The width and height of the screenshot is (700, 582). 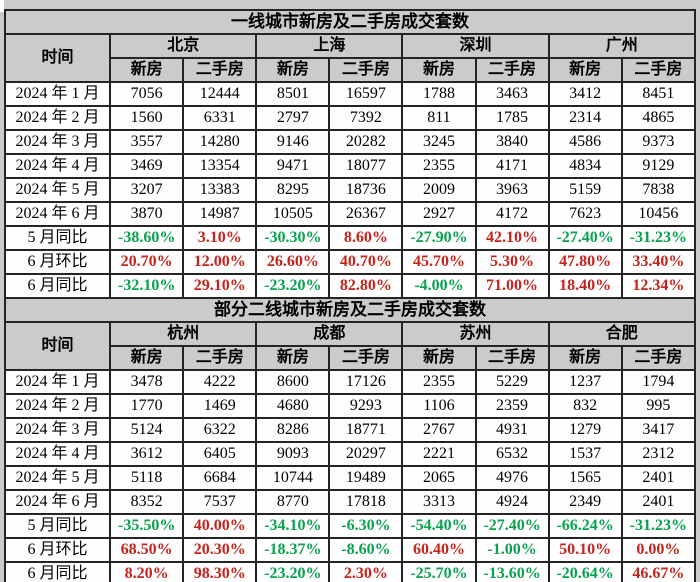 What do you see at coordinates (366, 454) in the screenshot?
I see `count-value-cell: 20297` at bounding box center [366, 454].